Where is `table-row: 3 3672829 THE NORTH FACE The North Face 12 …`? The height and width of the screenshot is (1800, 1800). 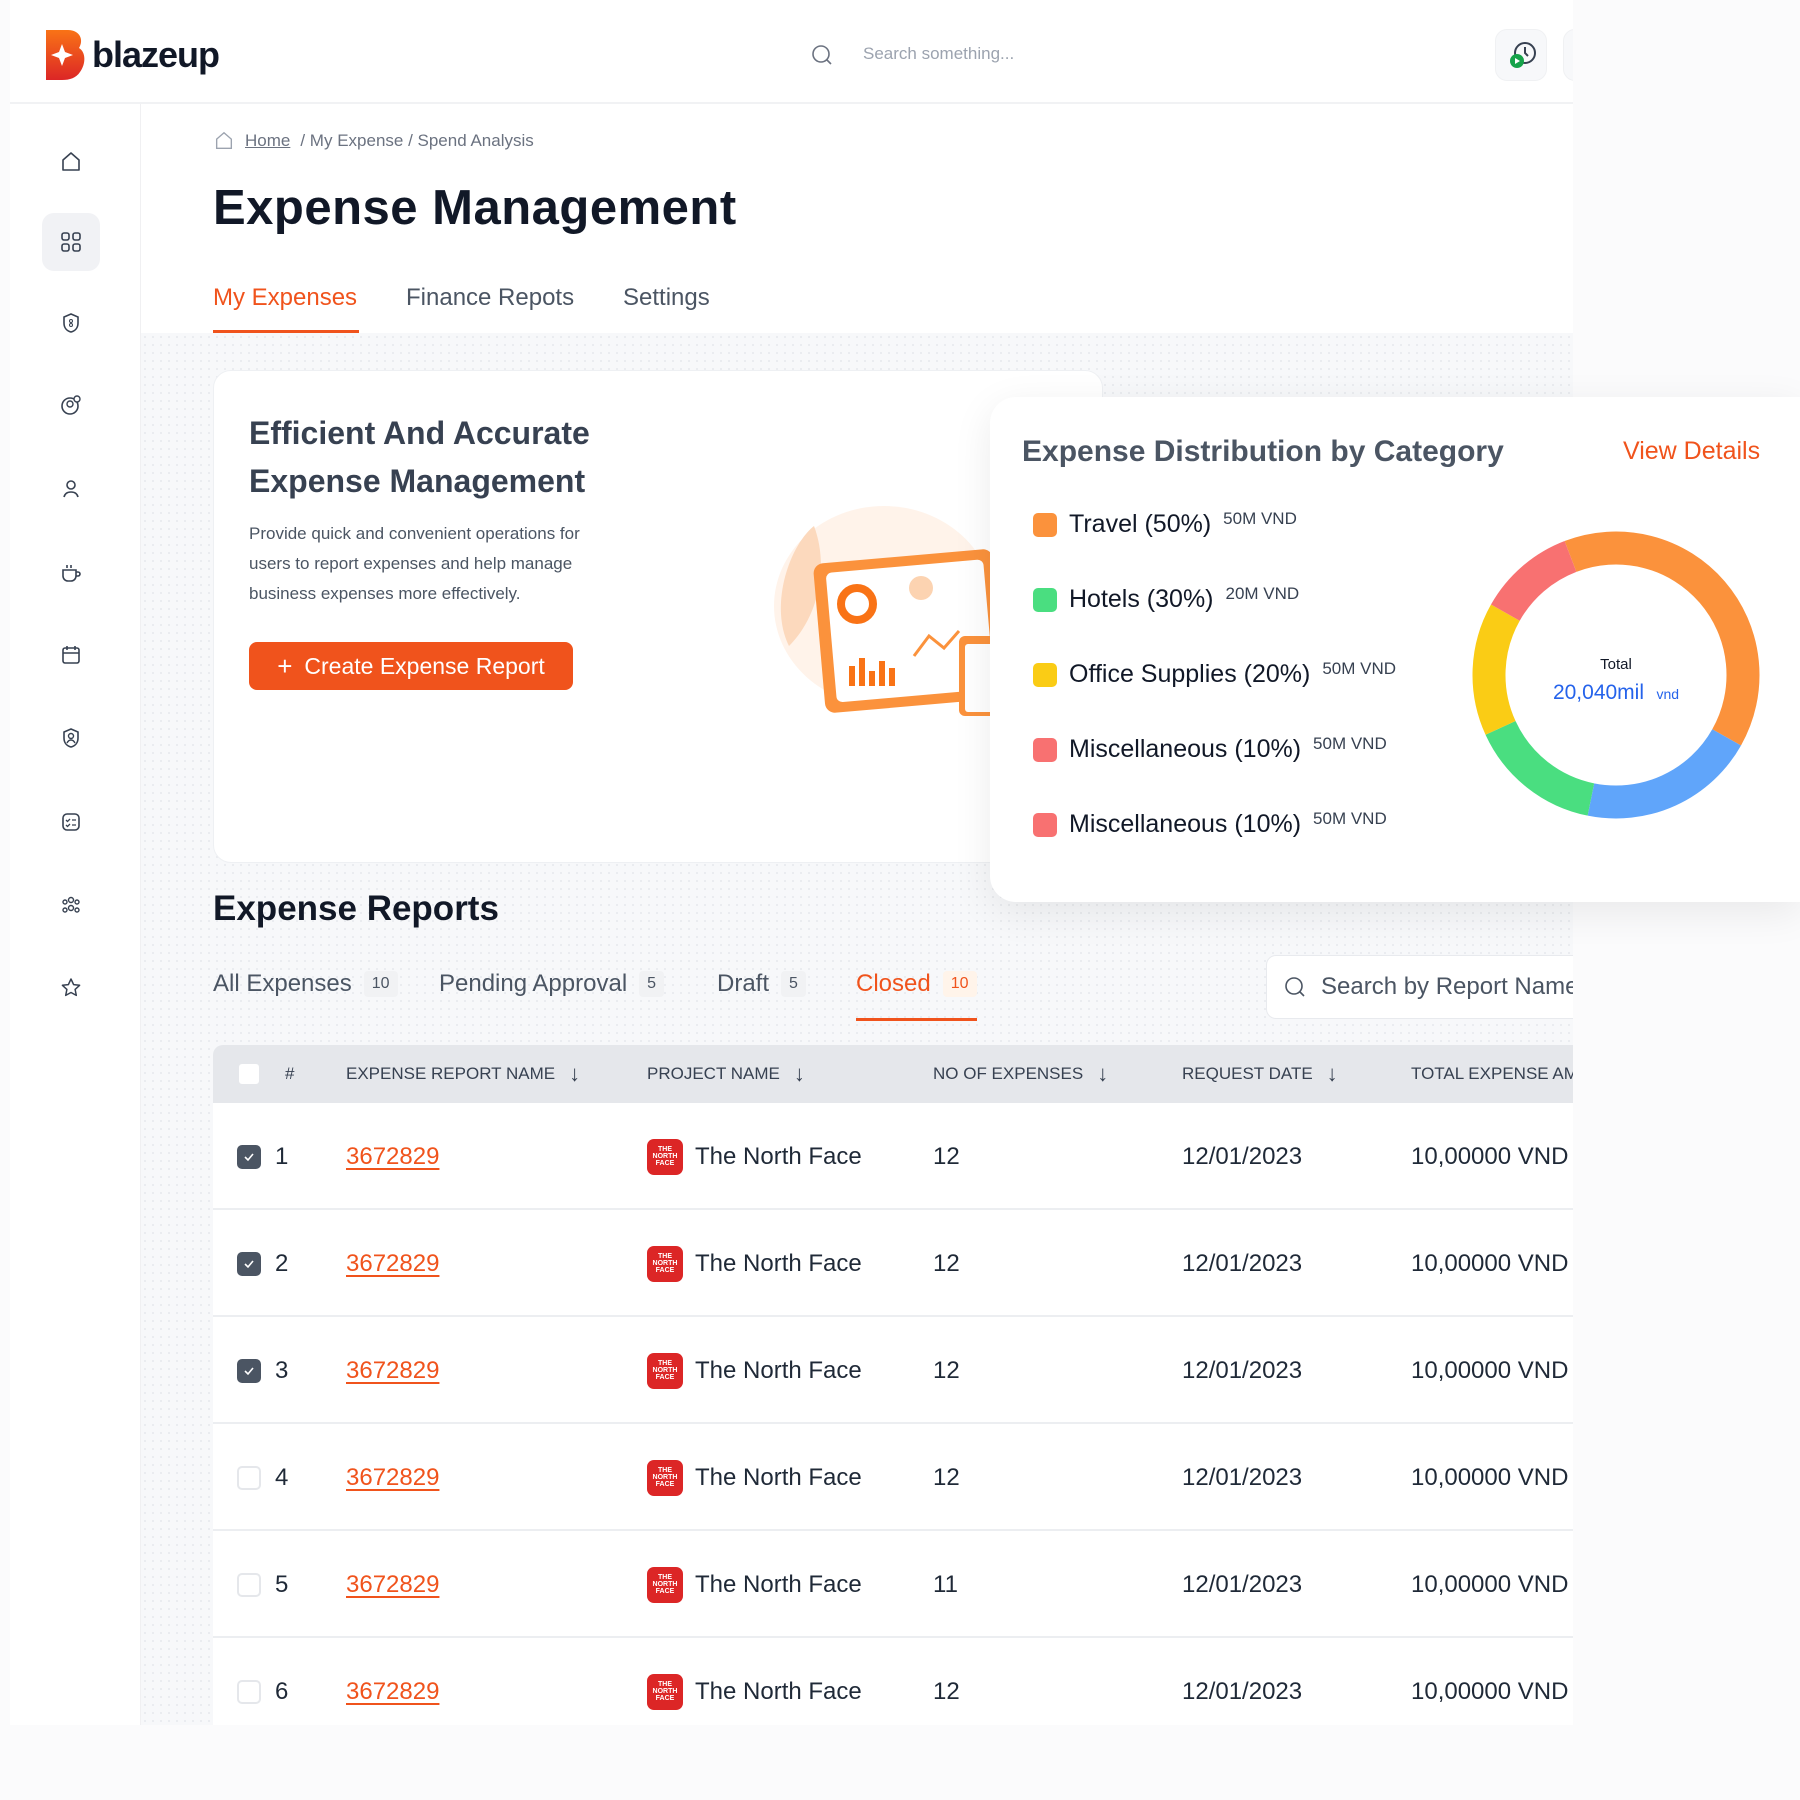 table-row: 3 3672829 THE NORTH FACE The North Face 12 … is located at coordinates (893, 1370).